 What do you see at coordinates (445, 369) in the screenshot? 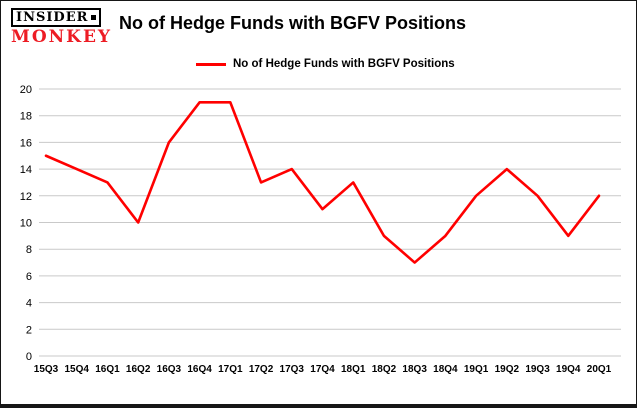
I see `svg-text: 18Q4` at bounding box center [445, 369].